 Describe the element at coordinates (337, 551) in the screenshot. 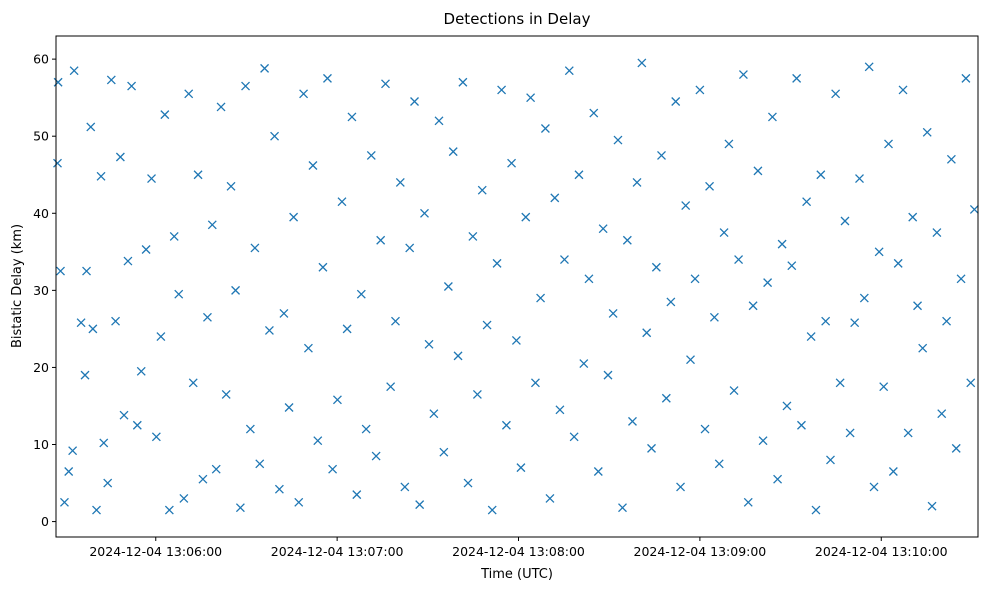

I see `x-tick-label: 2024-12-04 13:07:00` at that location.